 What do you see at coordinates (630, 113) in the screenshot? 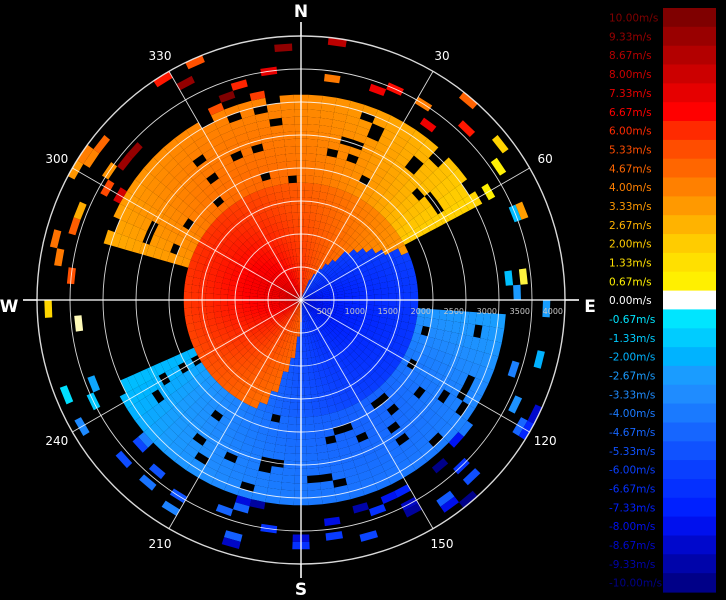
I see `colorbar-label: 6.67m/s` at bounding box center [630, 113].